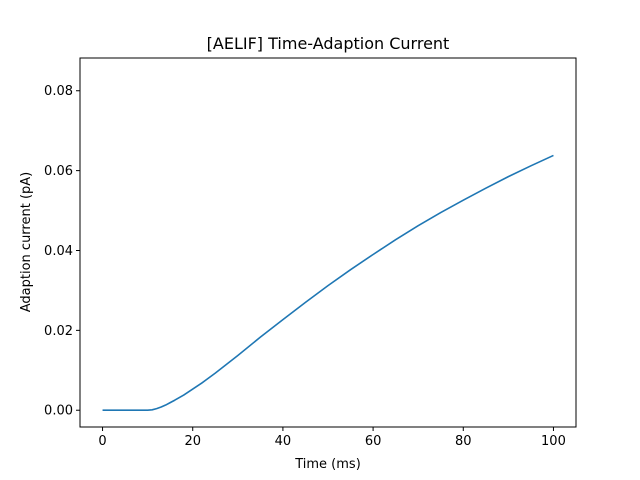 The width and height of the screenshot is (640, 480). What do you see at coordinates (58, 331) in the screenshot?
I see `y-tick-label: 0.02` at bounding box center [58, 331].